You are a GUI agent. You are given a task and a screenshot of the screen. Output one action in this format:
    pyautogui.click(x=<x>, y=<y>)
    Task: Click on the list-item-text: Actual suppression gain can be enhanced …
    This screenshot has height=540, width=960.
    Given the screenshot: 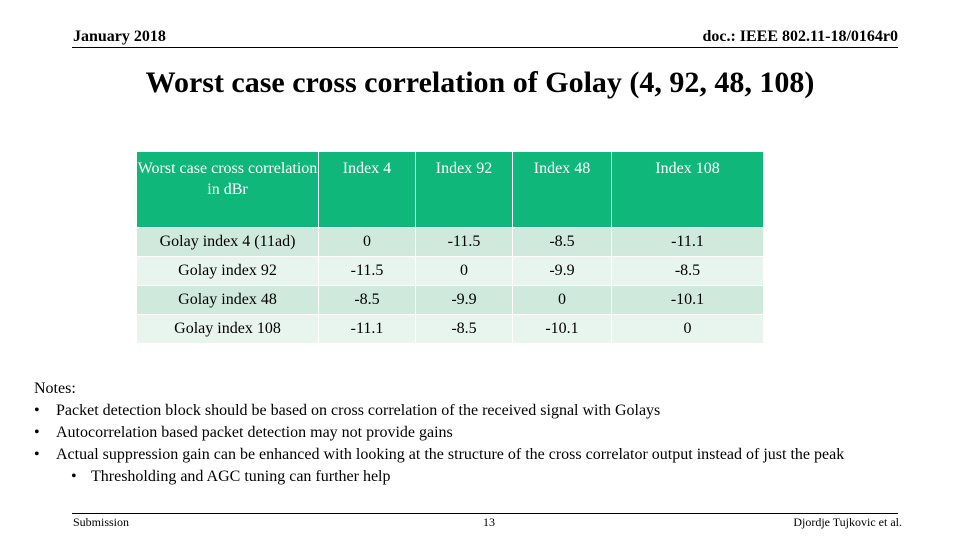 What is the action you would take?
    pyautogui.click(x=450, y=454)
    